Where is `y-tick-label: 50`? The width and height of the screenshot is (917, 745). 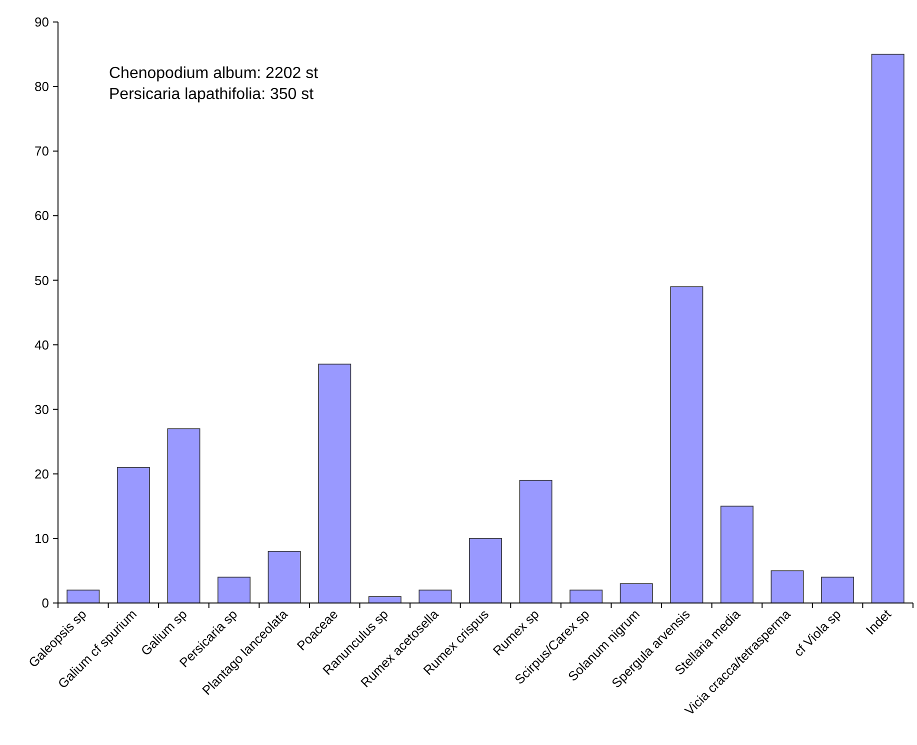 y-tick-label: 50 is located at coordinates (41, 280).